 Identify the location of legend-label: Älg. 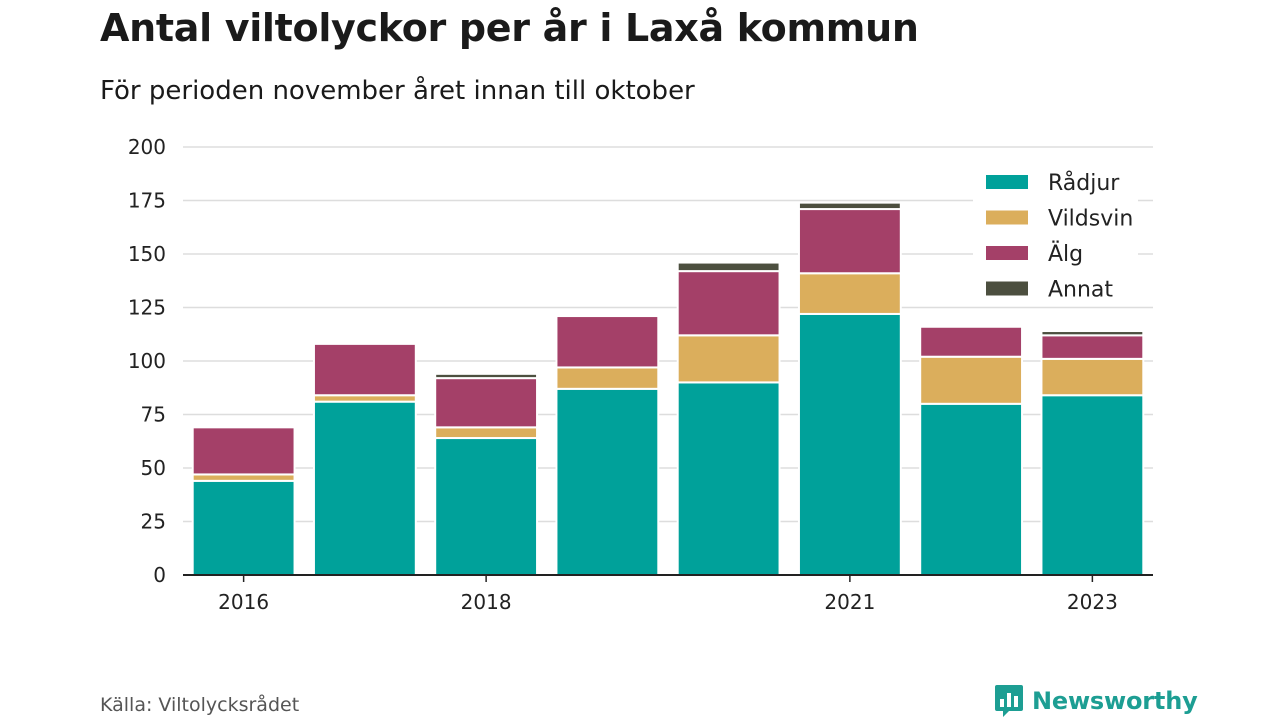
(1065, 254).